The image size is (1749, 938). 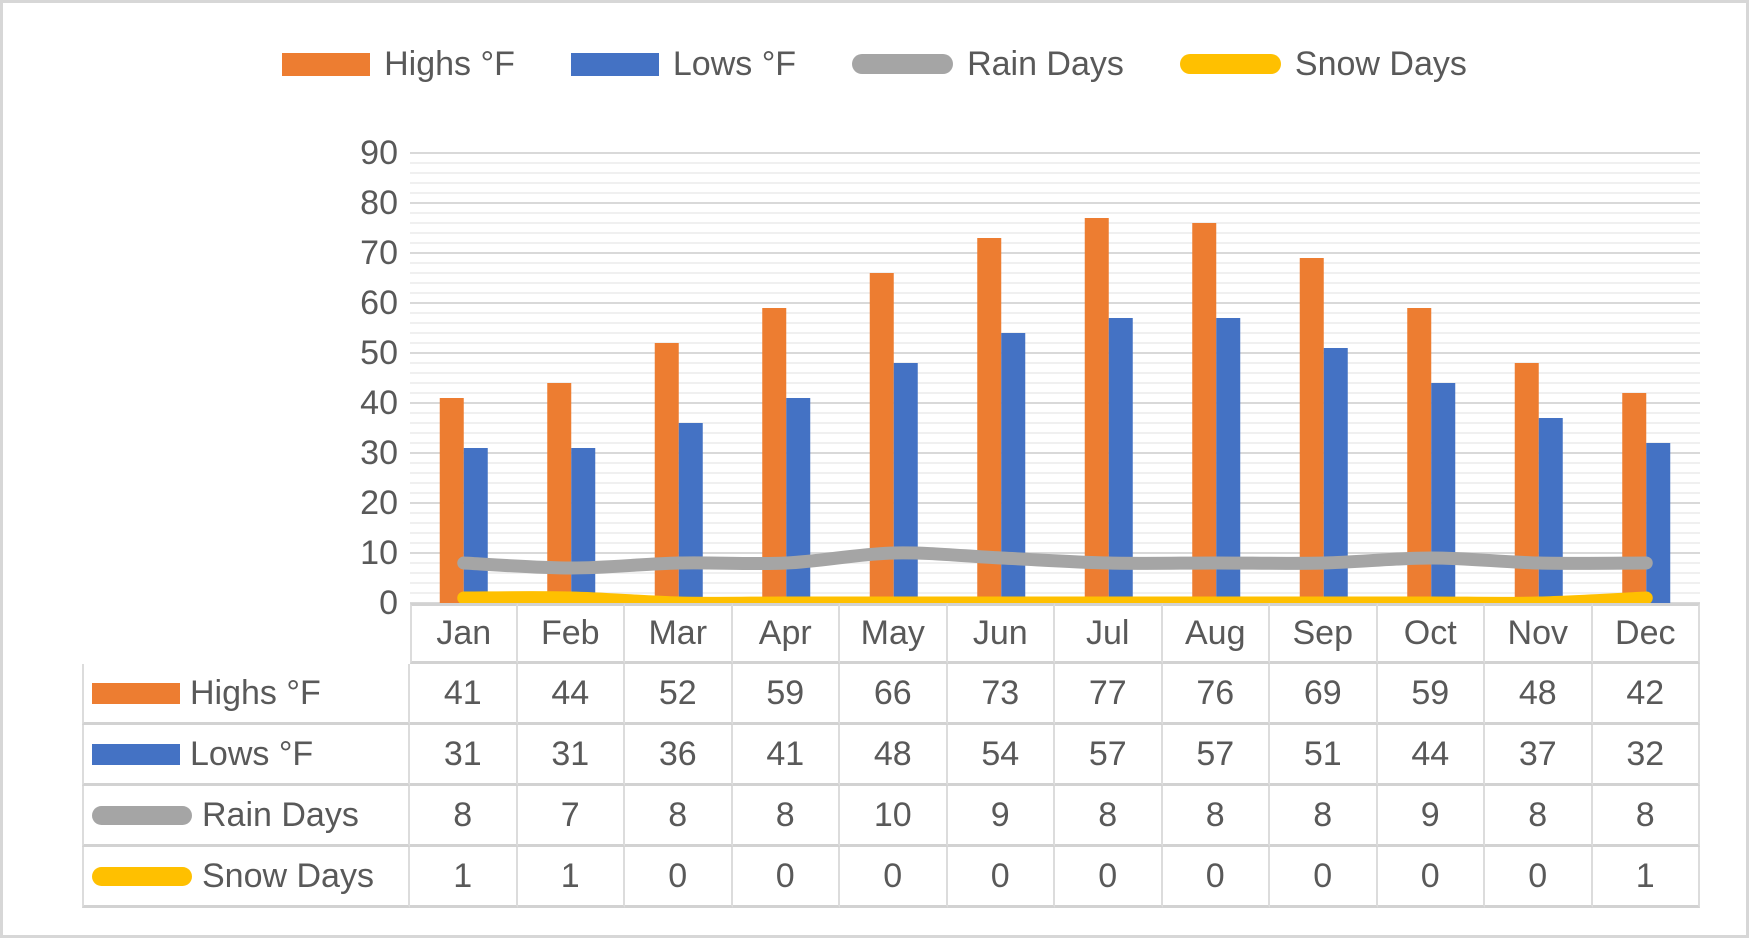 What do you see at coordinates (571, 755) in the screenshot?
I see `value-lows-f-feb: 31` at bounding box center [571, 755].